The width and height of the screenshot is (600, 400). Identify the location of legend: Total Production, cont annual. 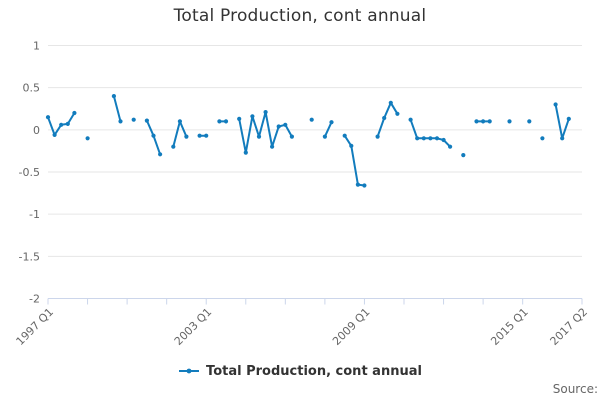
(300, 371).